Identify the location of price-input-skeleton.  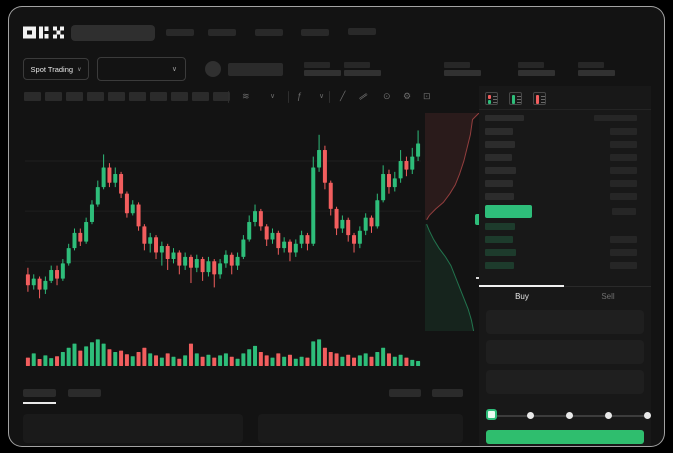
(565, 322).